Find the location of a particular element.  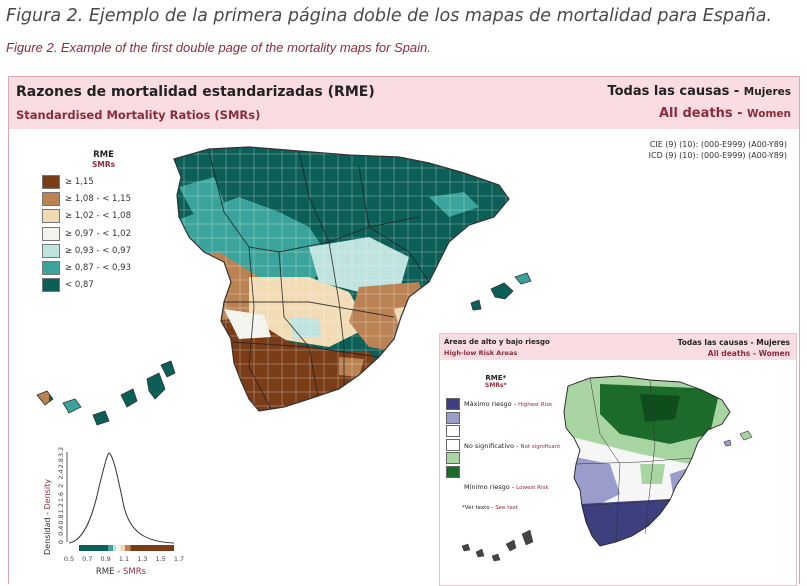

canary-islands is located at coordinates (106, 393).